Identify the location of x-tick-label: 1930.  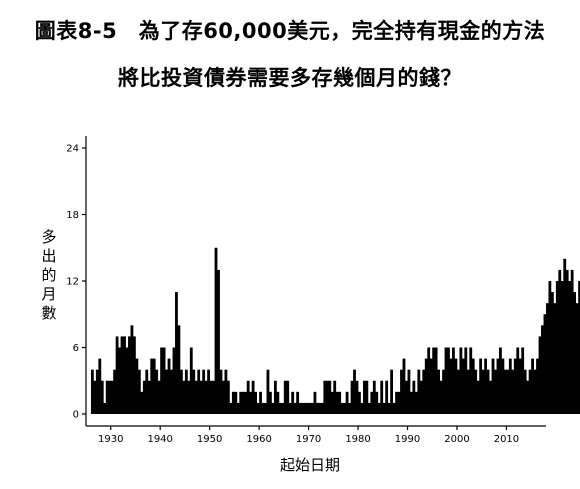
(110, 439).